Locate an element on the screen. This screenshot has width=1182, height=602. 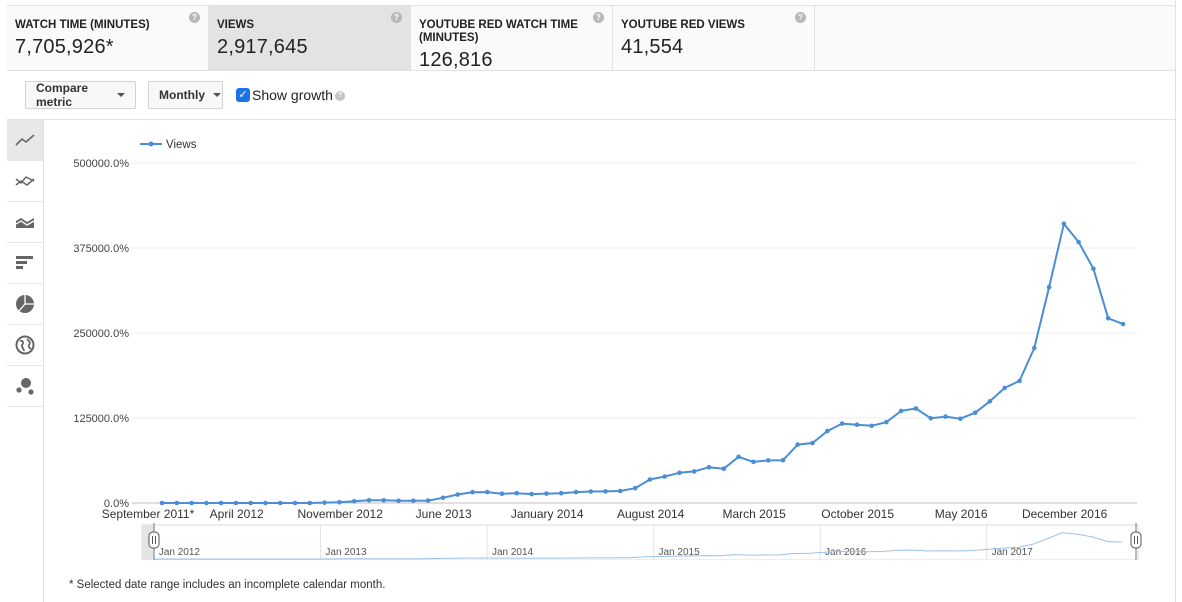
metric-label: VIEWS is located at coordinates (236, 25).